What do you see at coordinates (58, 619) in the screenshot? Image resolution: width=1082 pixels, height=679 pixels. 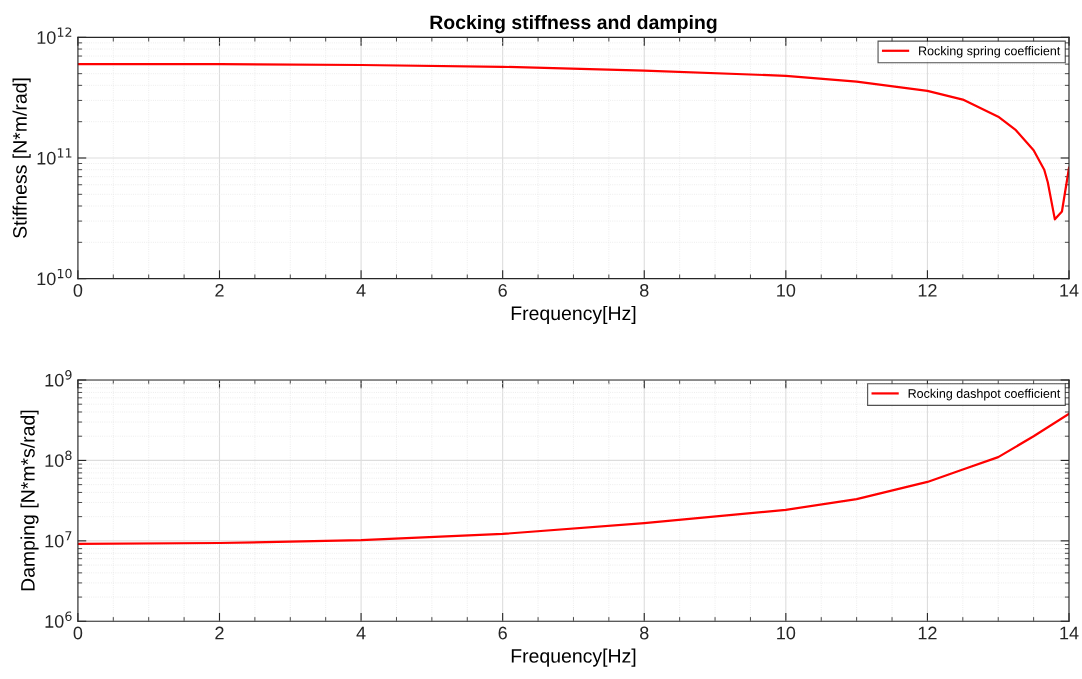 I see `y-tick-label: 10$^{6}$` at bounding box center [58, 619].